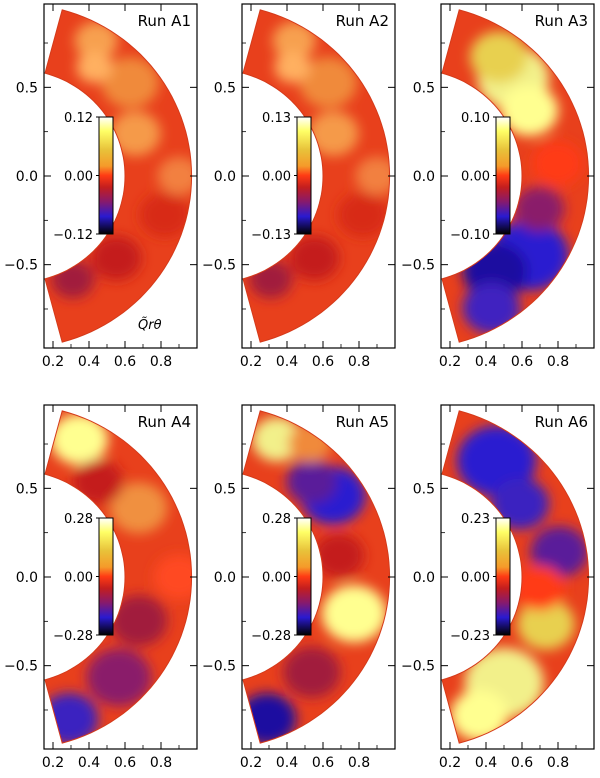 The height and width of the screenshot is (778, 600). Describe the element at coordinates (362, 422) in the screenshot. I see `panel-title: Run A5` at that location.